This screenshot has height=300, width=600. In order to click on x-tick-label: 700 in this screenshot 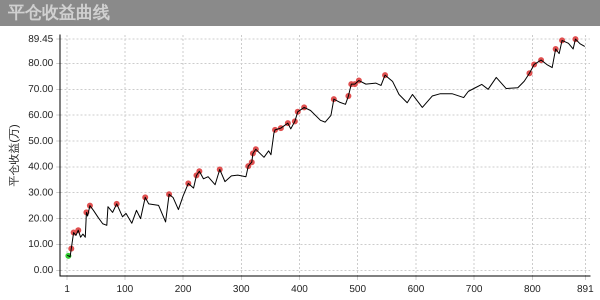, I will do `click(474, 289)`.